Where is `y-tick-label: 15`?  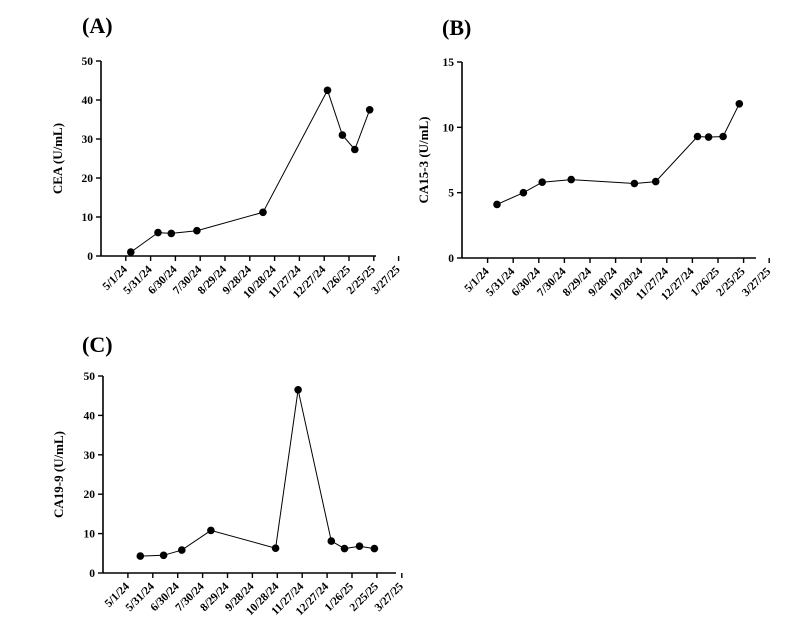
y-tick-label: 15 is located at coordinates (449, 63).